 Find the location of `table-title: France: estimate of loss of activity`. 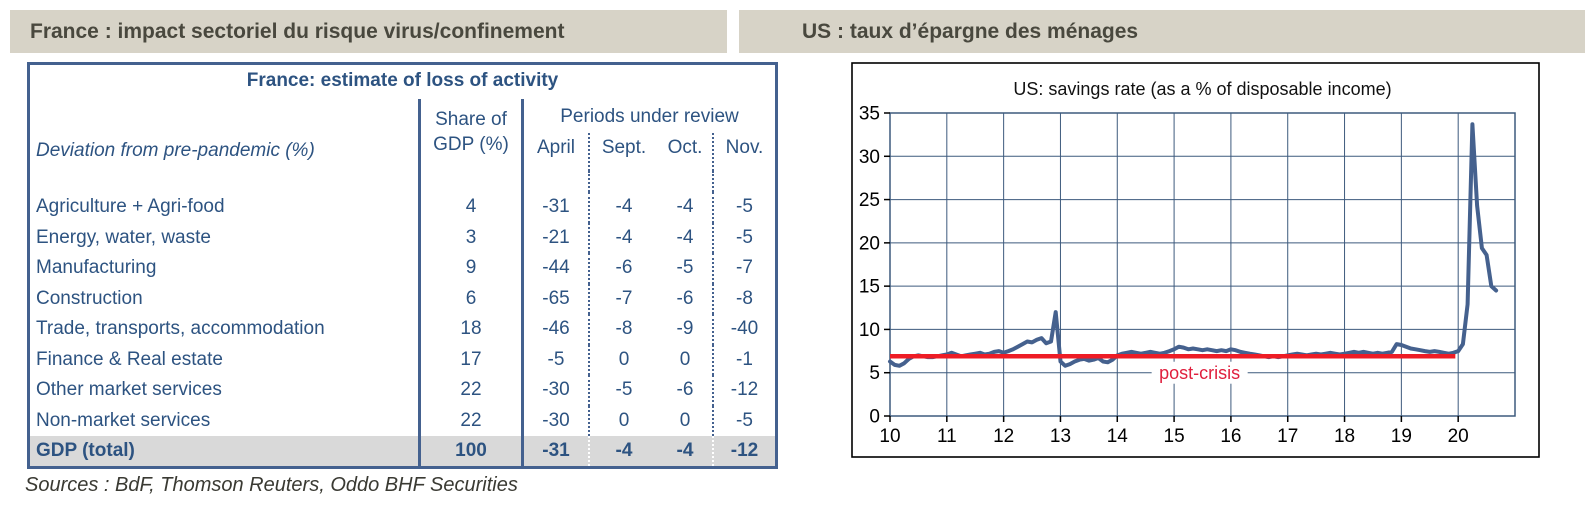

table-title: France: estimate of loss of activity is located at coordinates (402, 80).